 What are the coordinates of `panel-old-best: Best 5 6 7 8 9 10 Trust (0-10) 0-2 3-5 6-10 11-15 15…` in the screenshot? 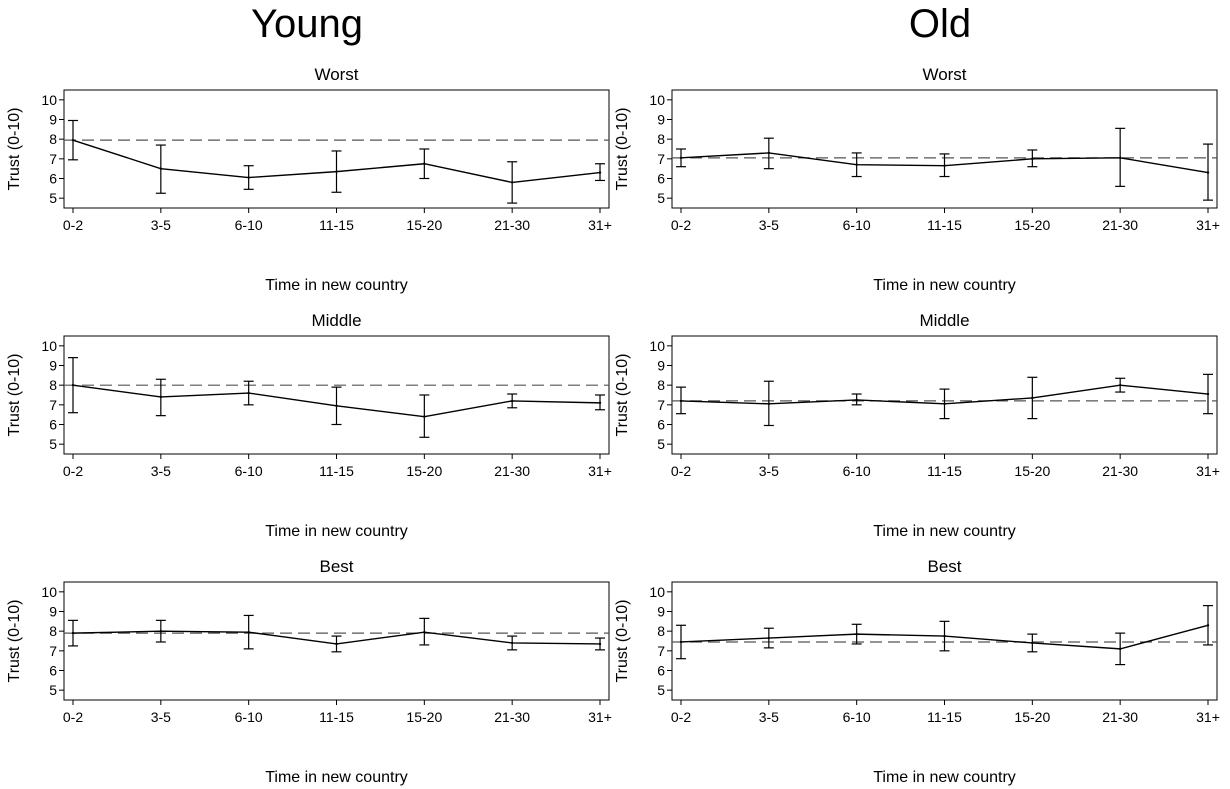 It's located at (917, 671).